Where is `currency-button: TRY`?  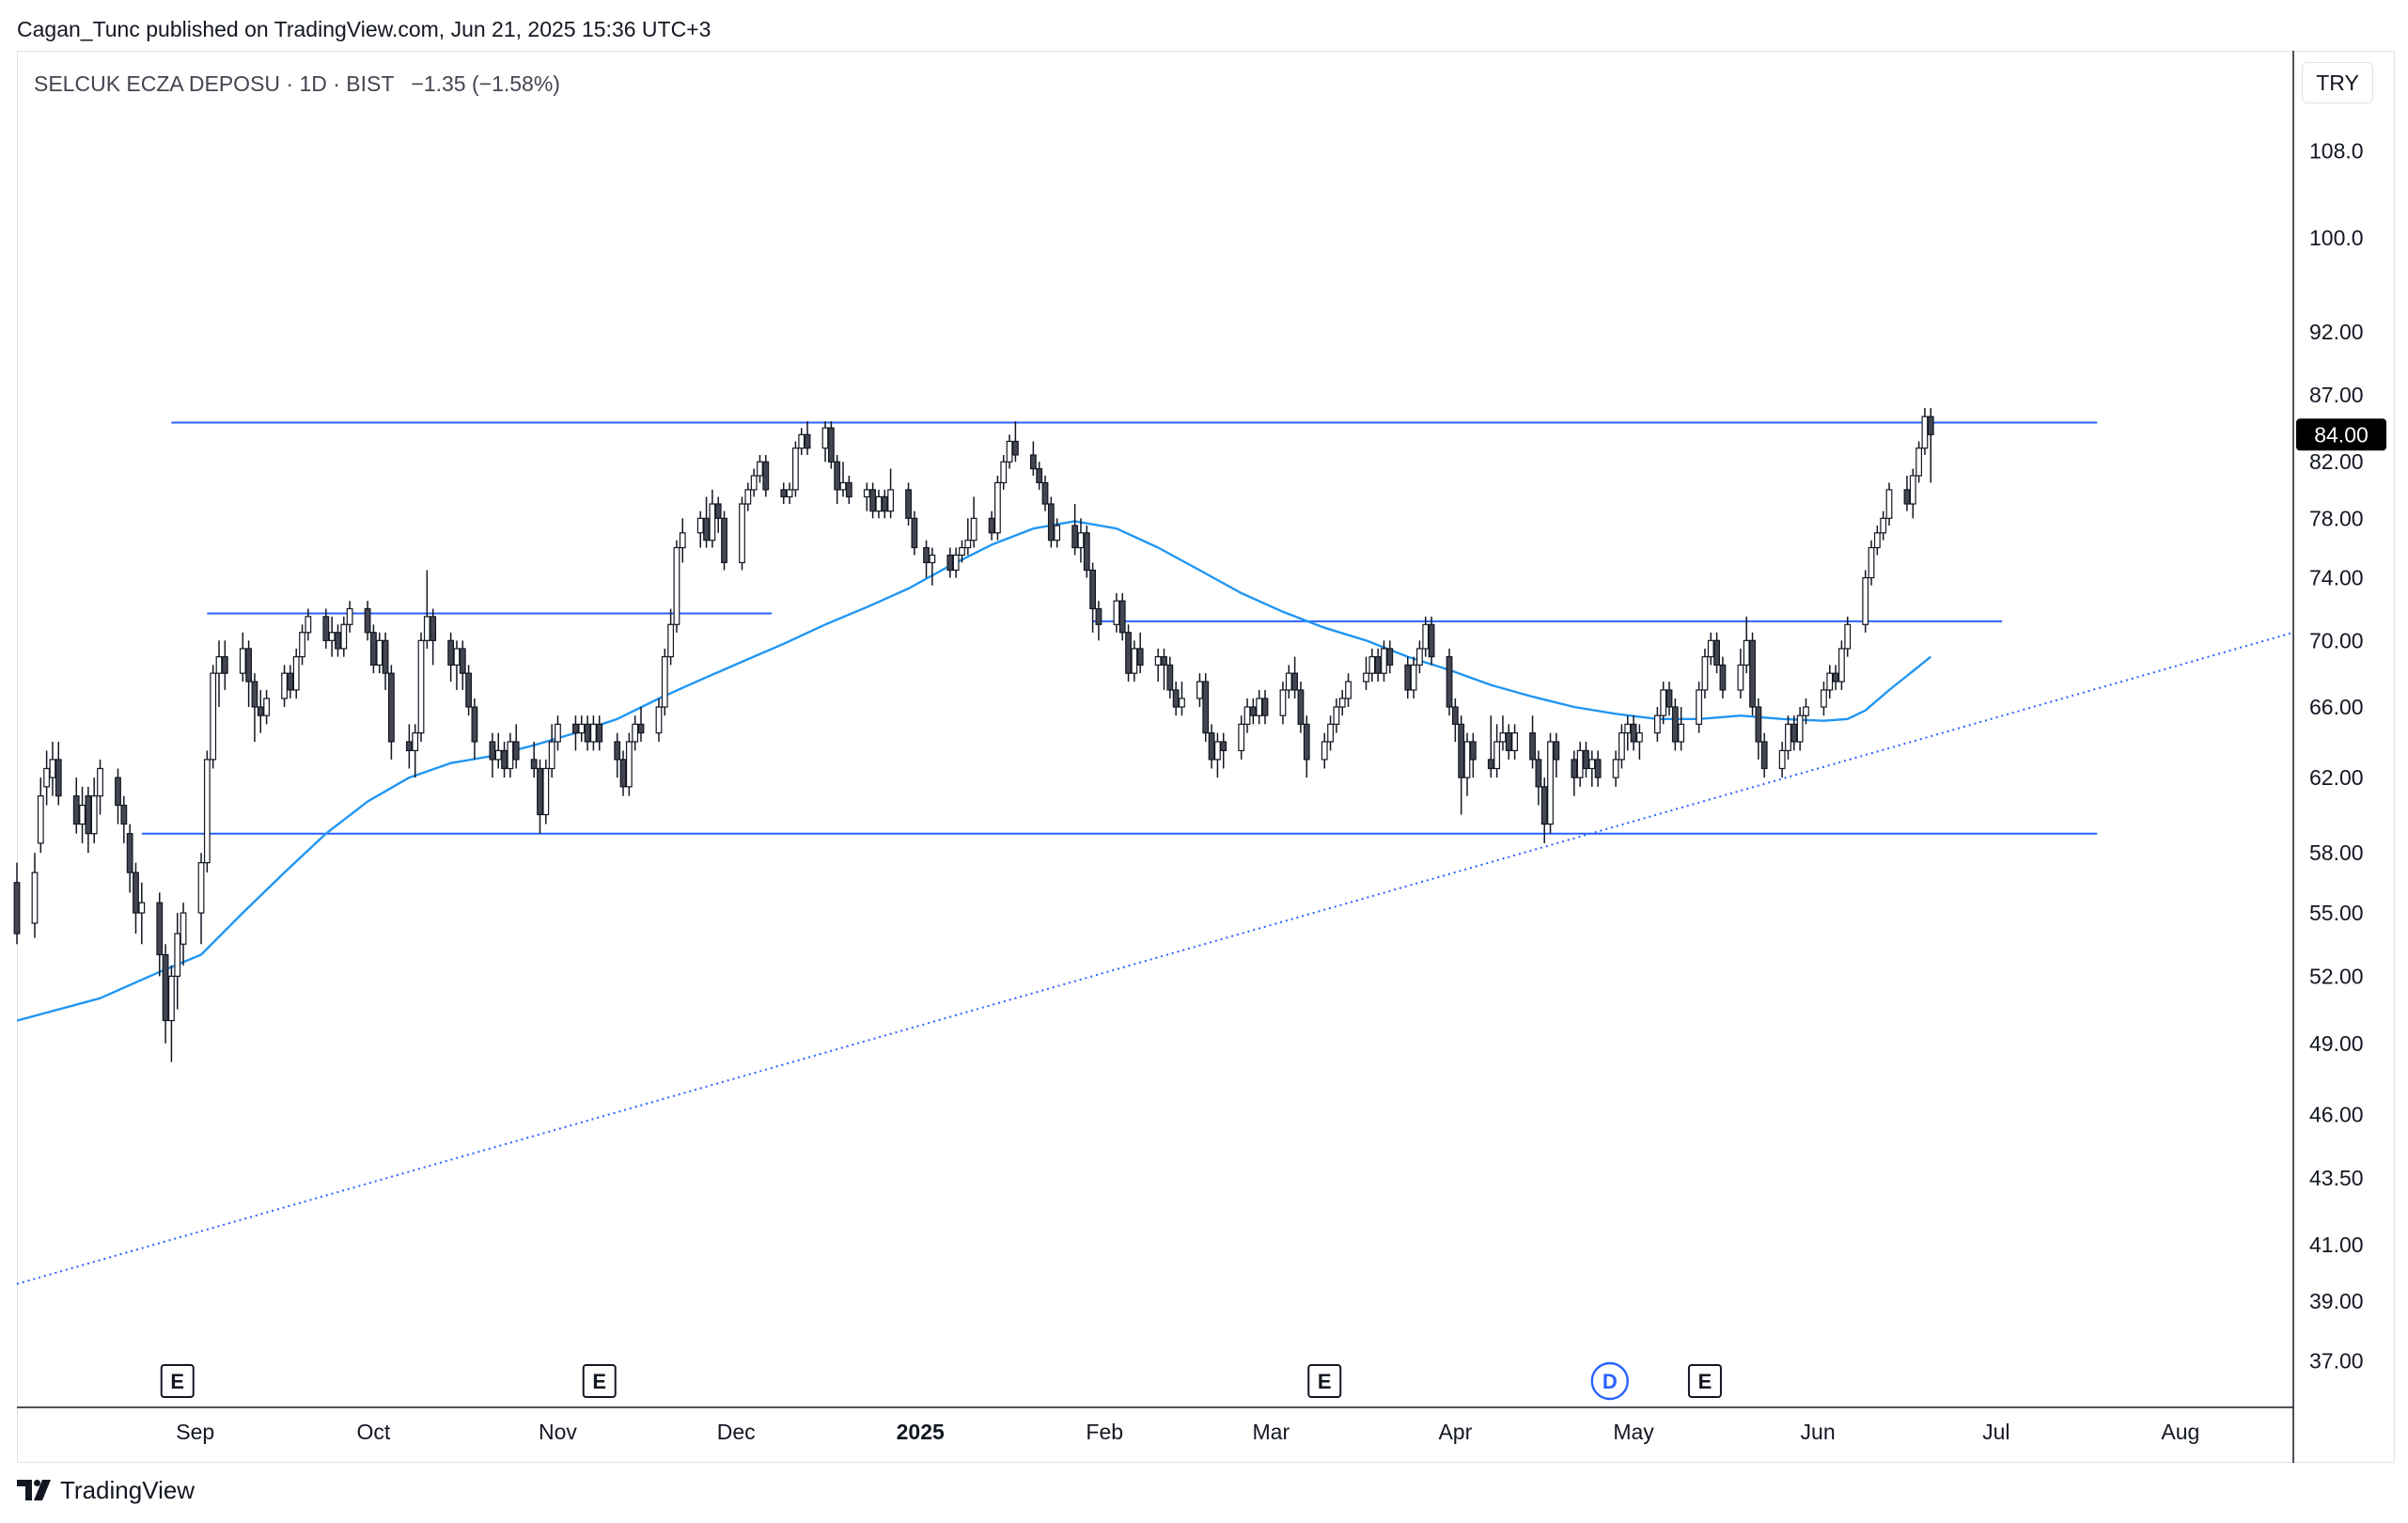
currency-button: TRY is located at coordinates (2337, 82).